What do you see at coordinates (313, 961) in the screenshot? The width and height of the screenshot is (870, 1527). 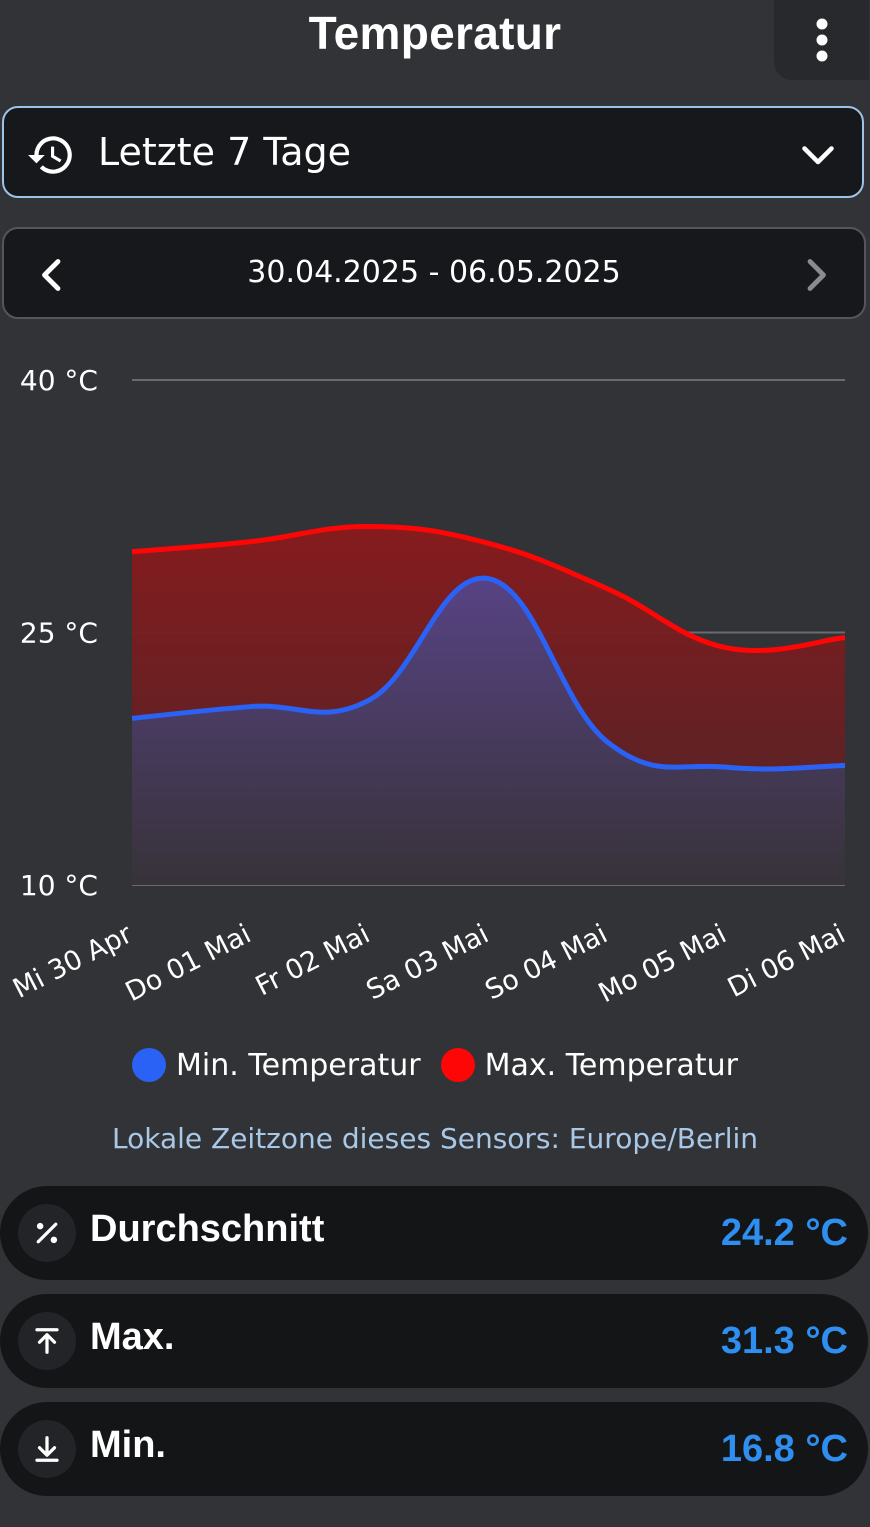 I see `x-tick-label: Fr 02 Mai` at bounding box center [313, 961].